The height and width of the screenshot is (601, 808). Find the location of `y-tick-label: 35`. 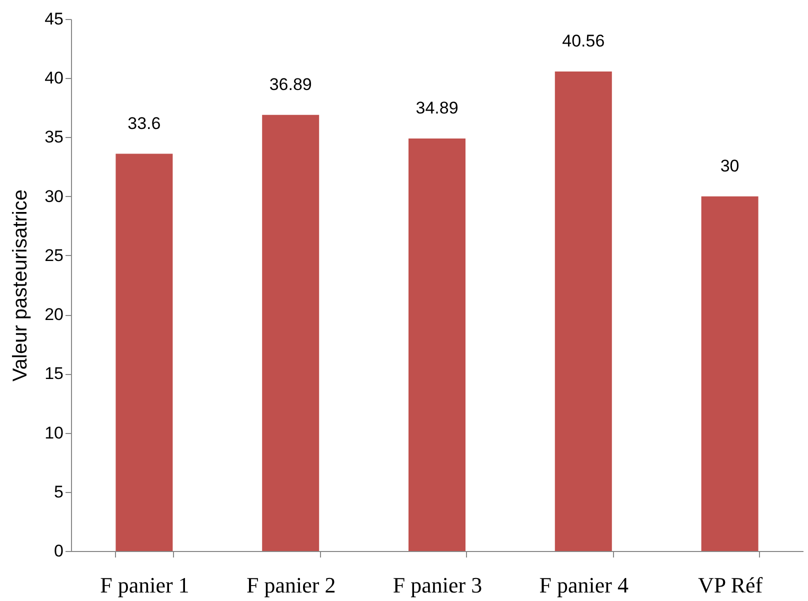

y-tick-label: 35 is located at coordinates (54, 137).